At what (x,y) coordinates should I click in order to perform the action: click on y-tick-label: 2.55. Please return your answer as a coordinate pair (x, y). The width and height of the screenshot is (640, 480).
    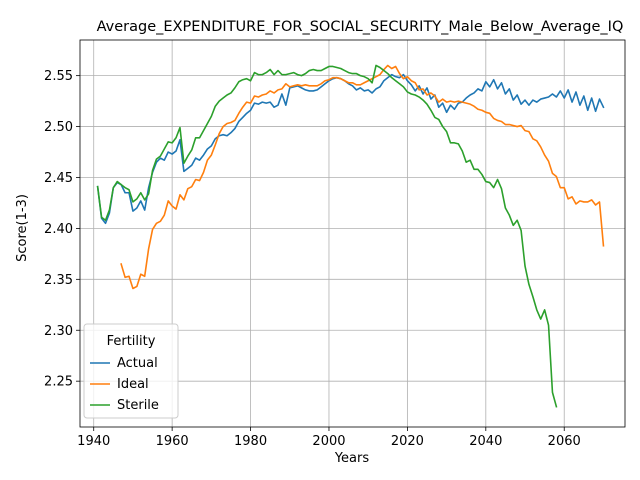
    Looking at the image, I should click on (58, 76).